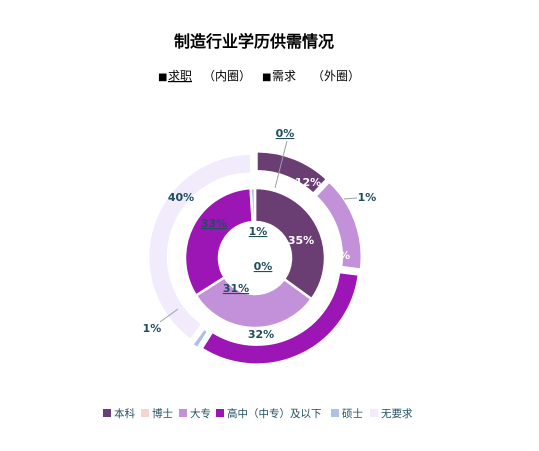 This screenshot has height=451, width=539. Describe the element at coordinates (261, 334) in the screenshot. I see `data-label-outer-3: 32%` at that location.